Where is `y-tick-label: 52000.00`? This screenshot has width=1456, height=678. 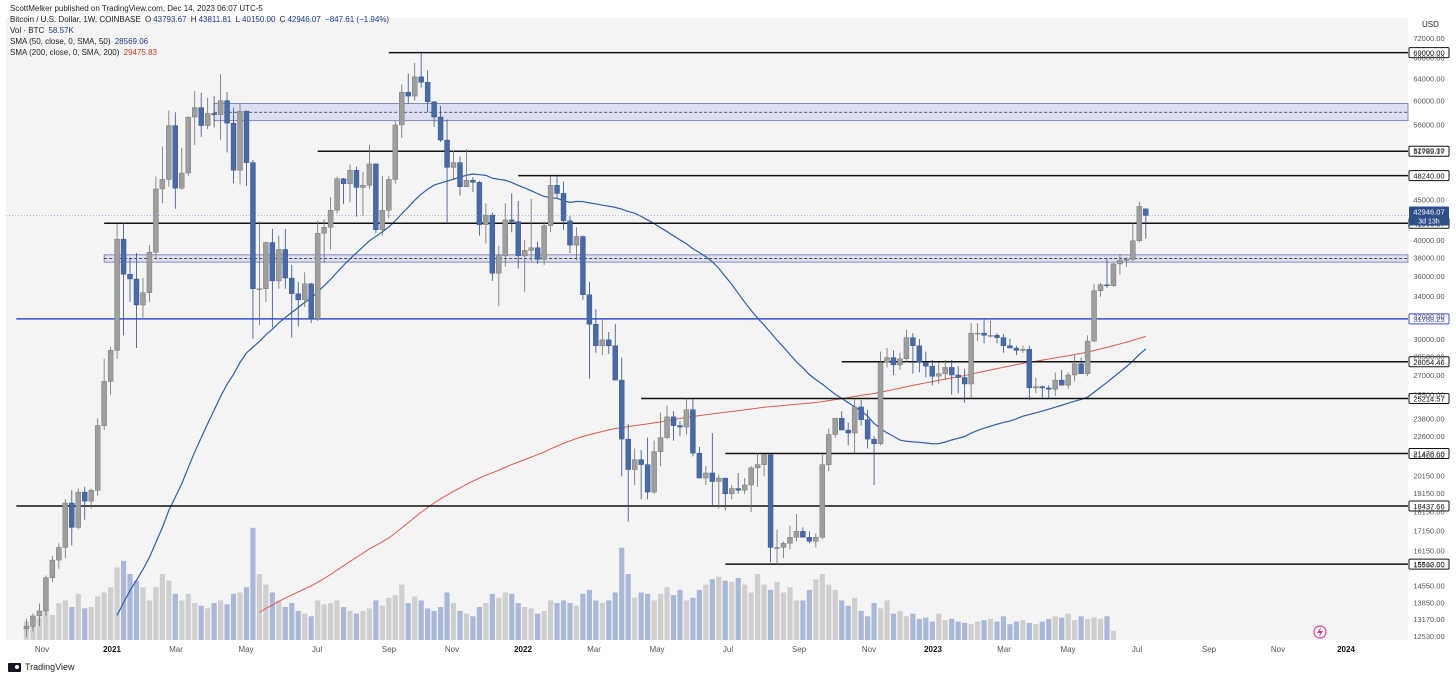 y-tick-label: 52000.00 is located at coordinates (1428, 150).